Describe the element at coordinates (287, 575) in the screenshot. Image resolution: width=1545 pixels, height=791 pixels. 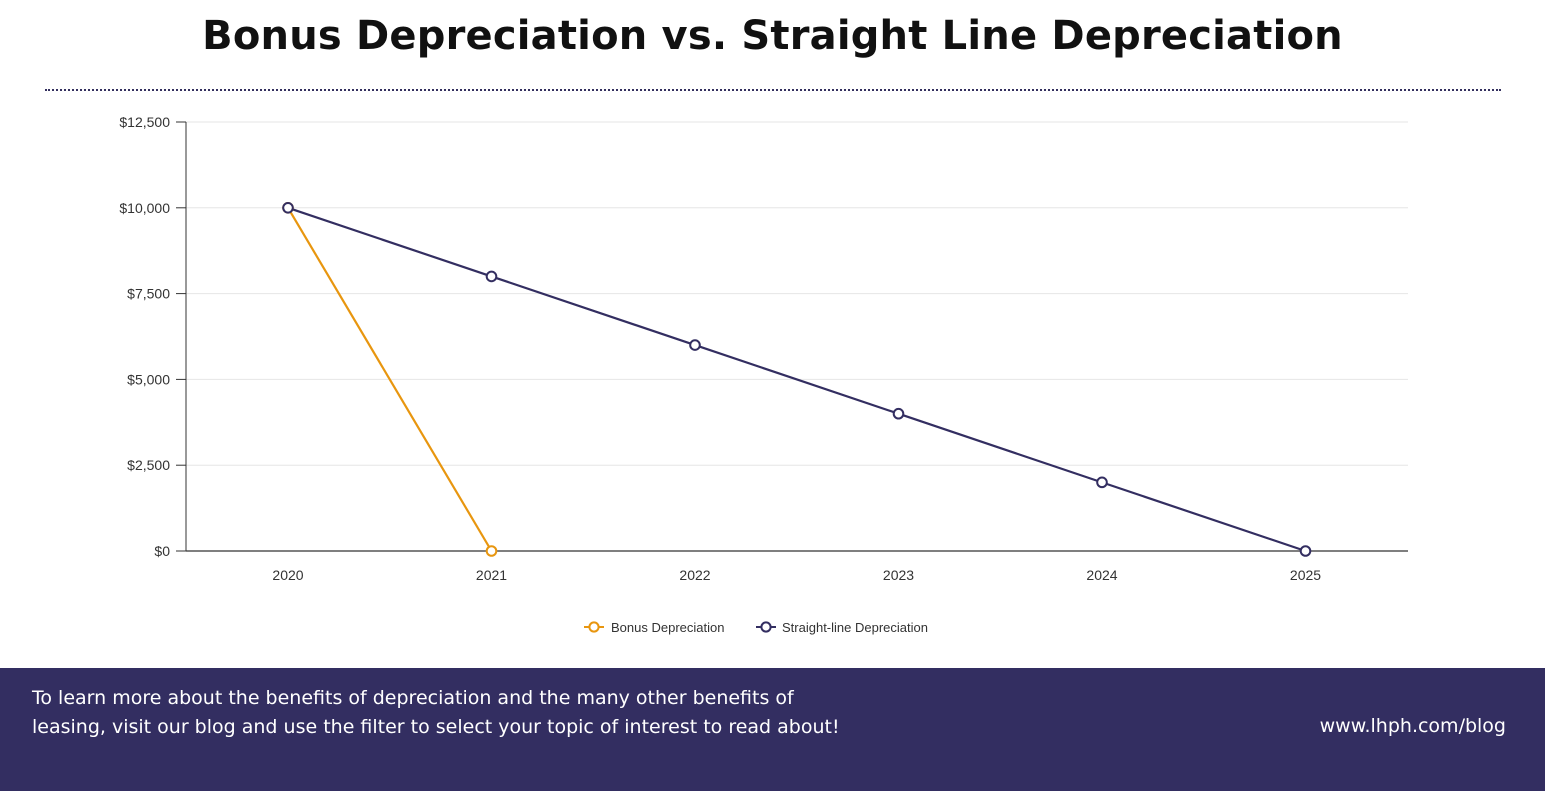
I see `x-tick-label: 2020` at that location.